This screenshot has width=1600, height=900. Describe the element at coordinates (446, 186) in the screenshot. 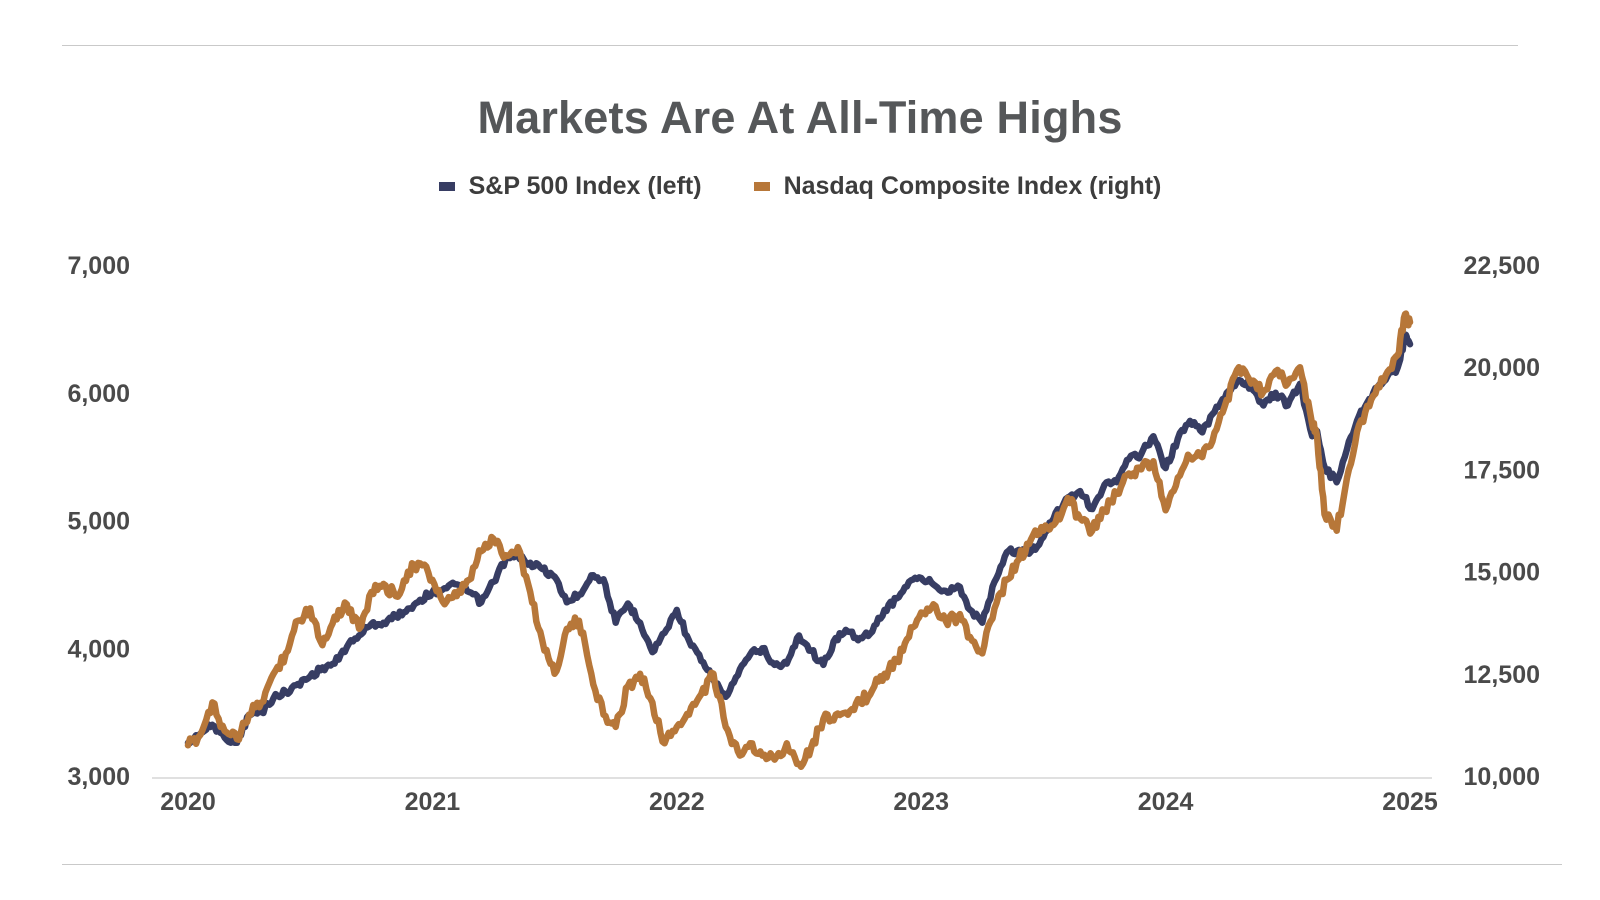

I see `legend-swatch-sp500` at that location.